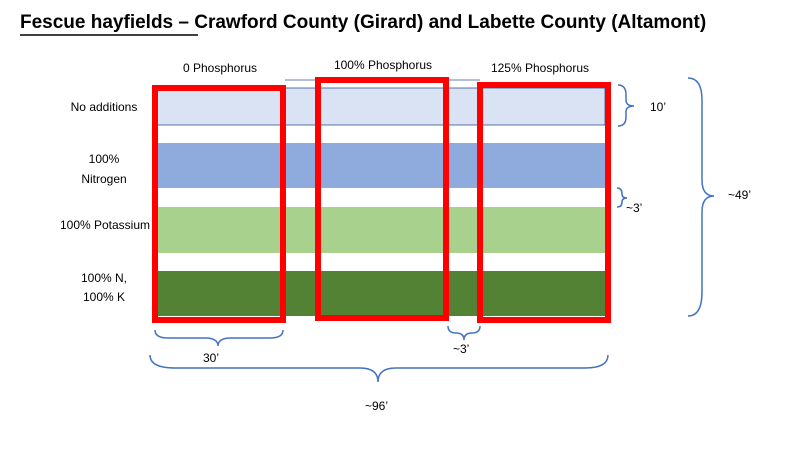 The width and height of the screenshot is (800, 450). What do you see at coordinates (380, 165) in the screenshot?
I see `band-nitrogen` at bounding box center [380, 165].